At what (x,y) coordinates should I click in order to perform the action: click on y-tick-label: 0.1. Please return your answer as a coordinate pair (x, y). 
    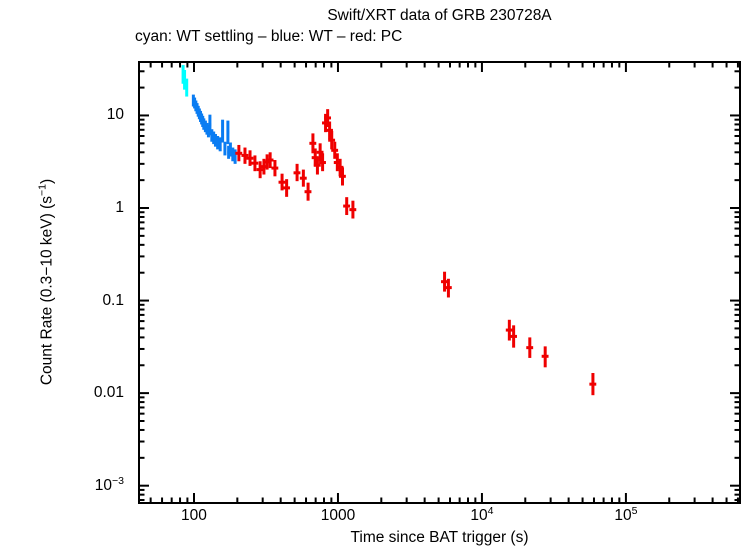
    Looking at the image, I should click on (113, 300).